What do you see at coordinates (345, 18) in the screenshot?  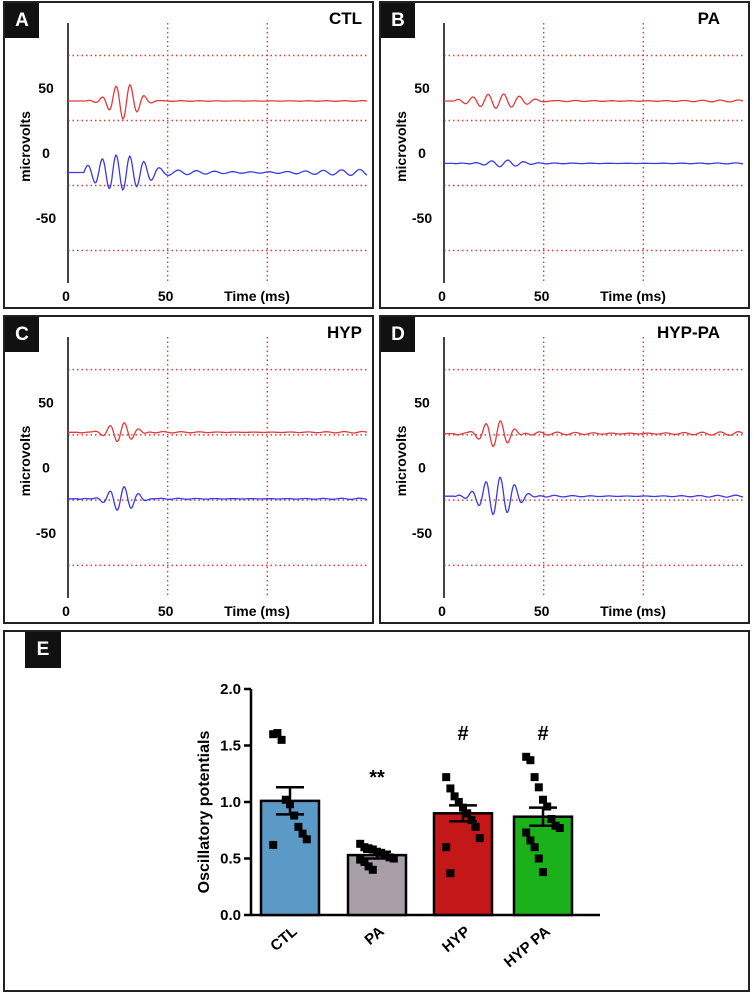 I see `condition-label: CTL` at bounding box center [345, 18].